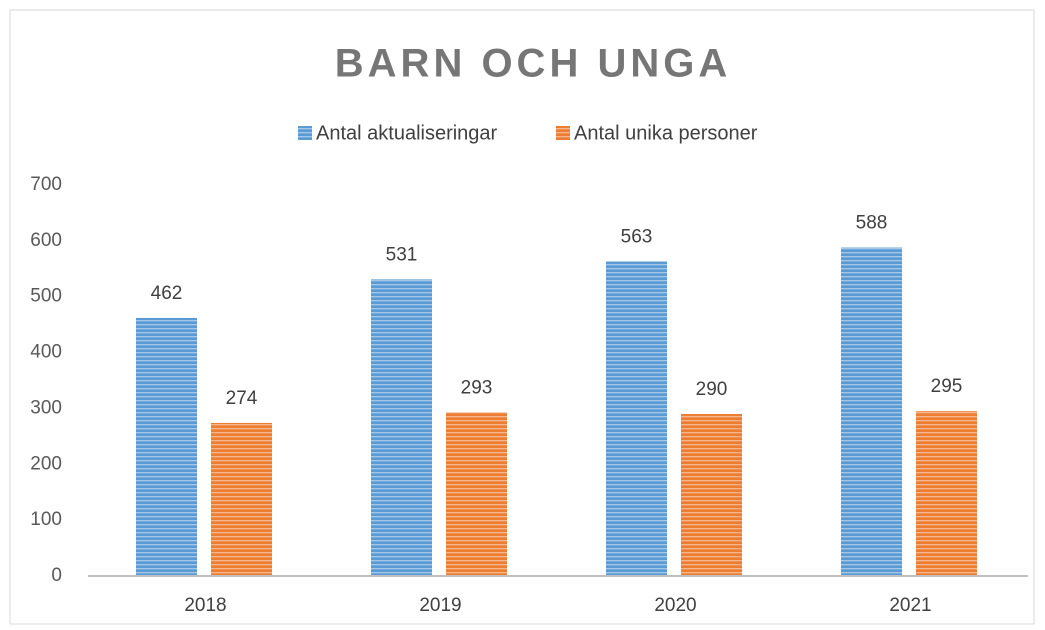  Describe the element at coordinates (56, 575) in the screenshot. I see `y-tick-label: 0` at that location.